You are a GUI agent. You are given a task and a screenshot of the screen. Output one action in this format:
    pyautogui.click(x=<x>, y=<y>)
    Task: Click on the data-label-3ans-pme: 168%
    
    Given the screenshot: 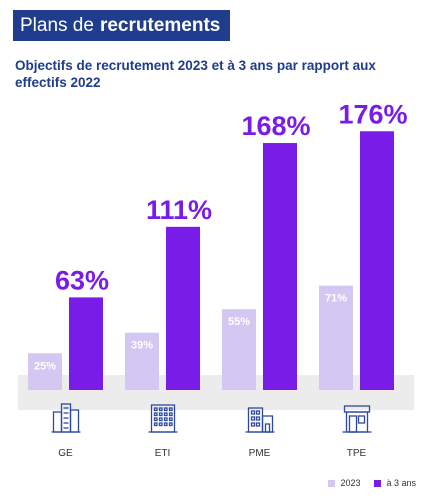 What is the action you would take?
    pyautogui.click(x=275, y=126)
    